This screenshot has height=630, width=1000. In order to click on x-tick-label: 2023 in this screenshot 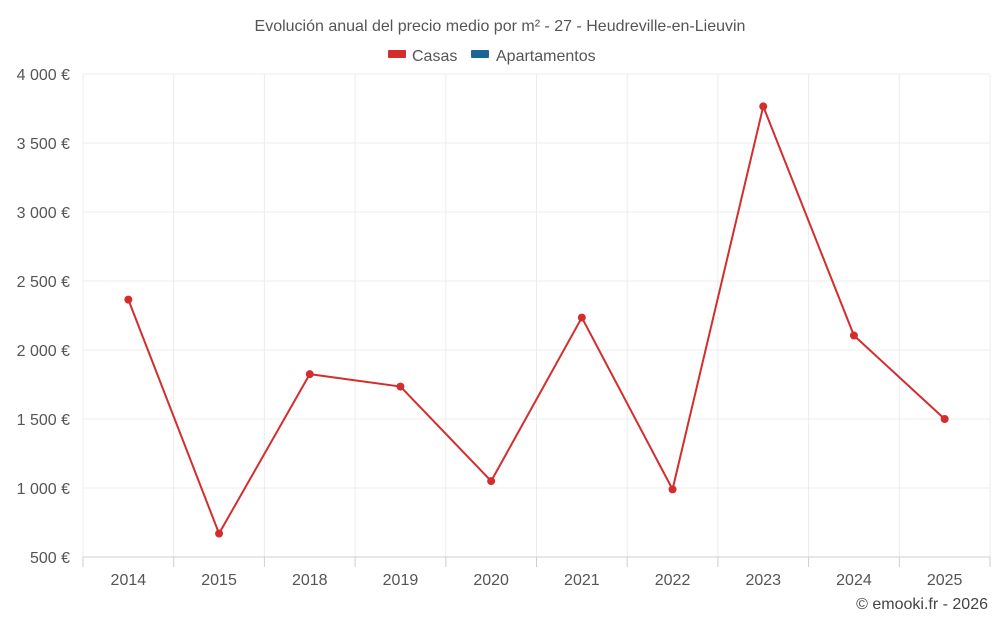, I will do `click(763, 580)`.